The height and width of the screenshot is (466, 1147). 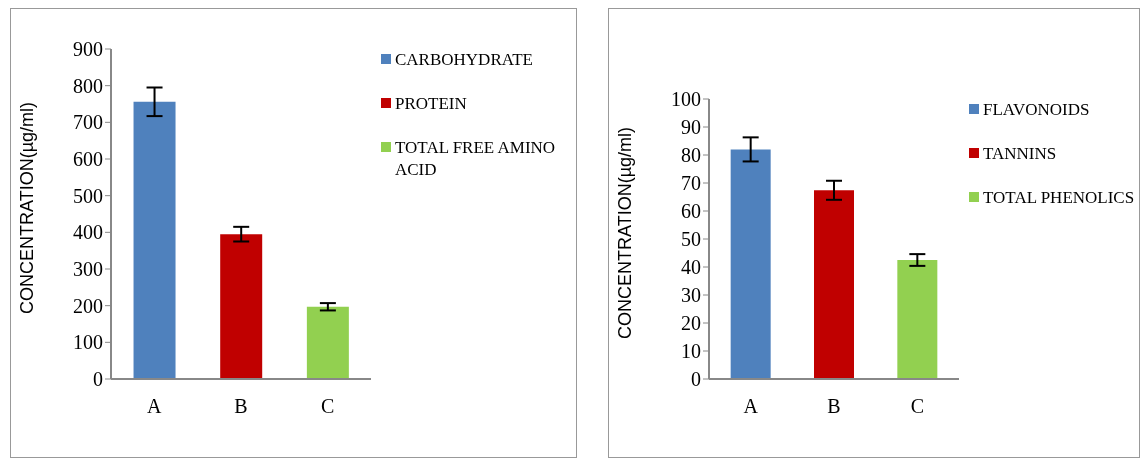 I want to click on legend-label: PROTEIN, so click(x=431, y=104).